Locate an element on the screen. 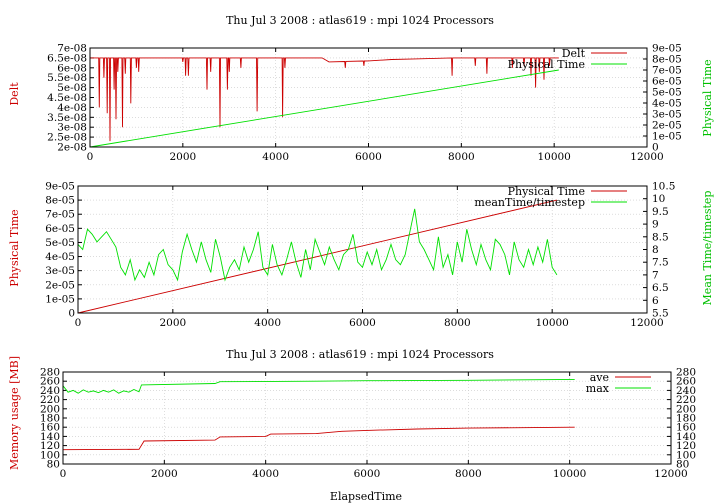  chart1-ytick-left-label: 6.5e-08 is located at coordinates (67, 58).